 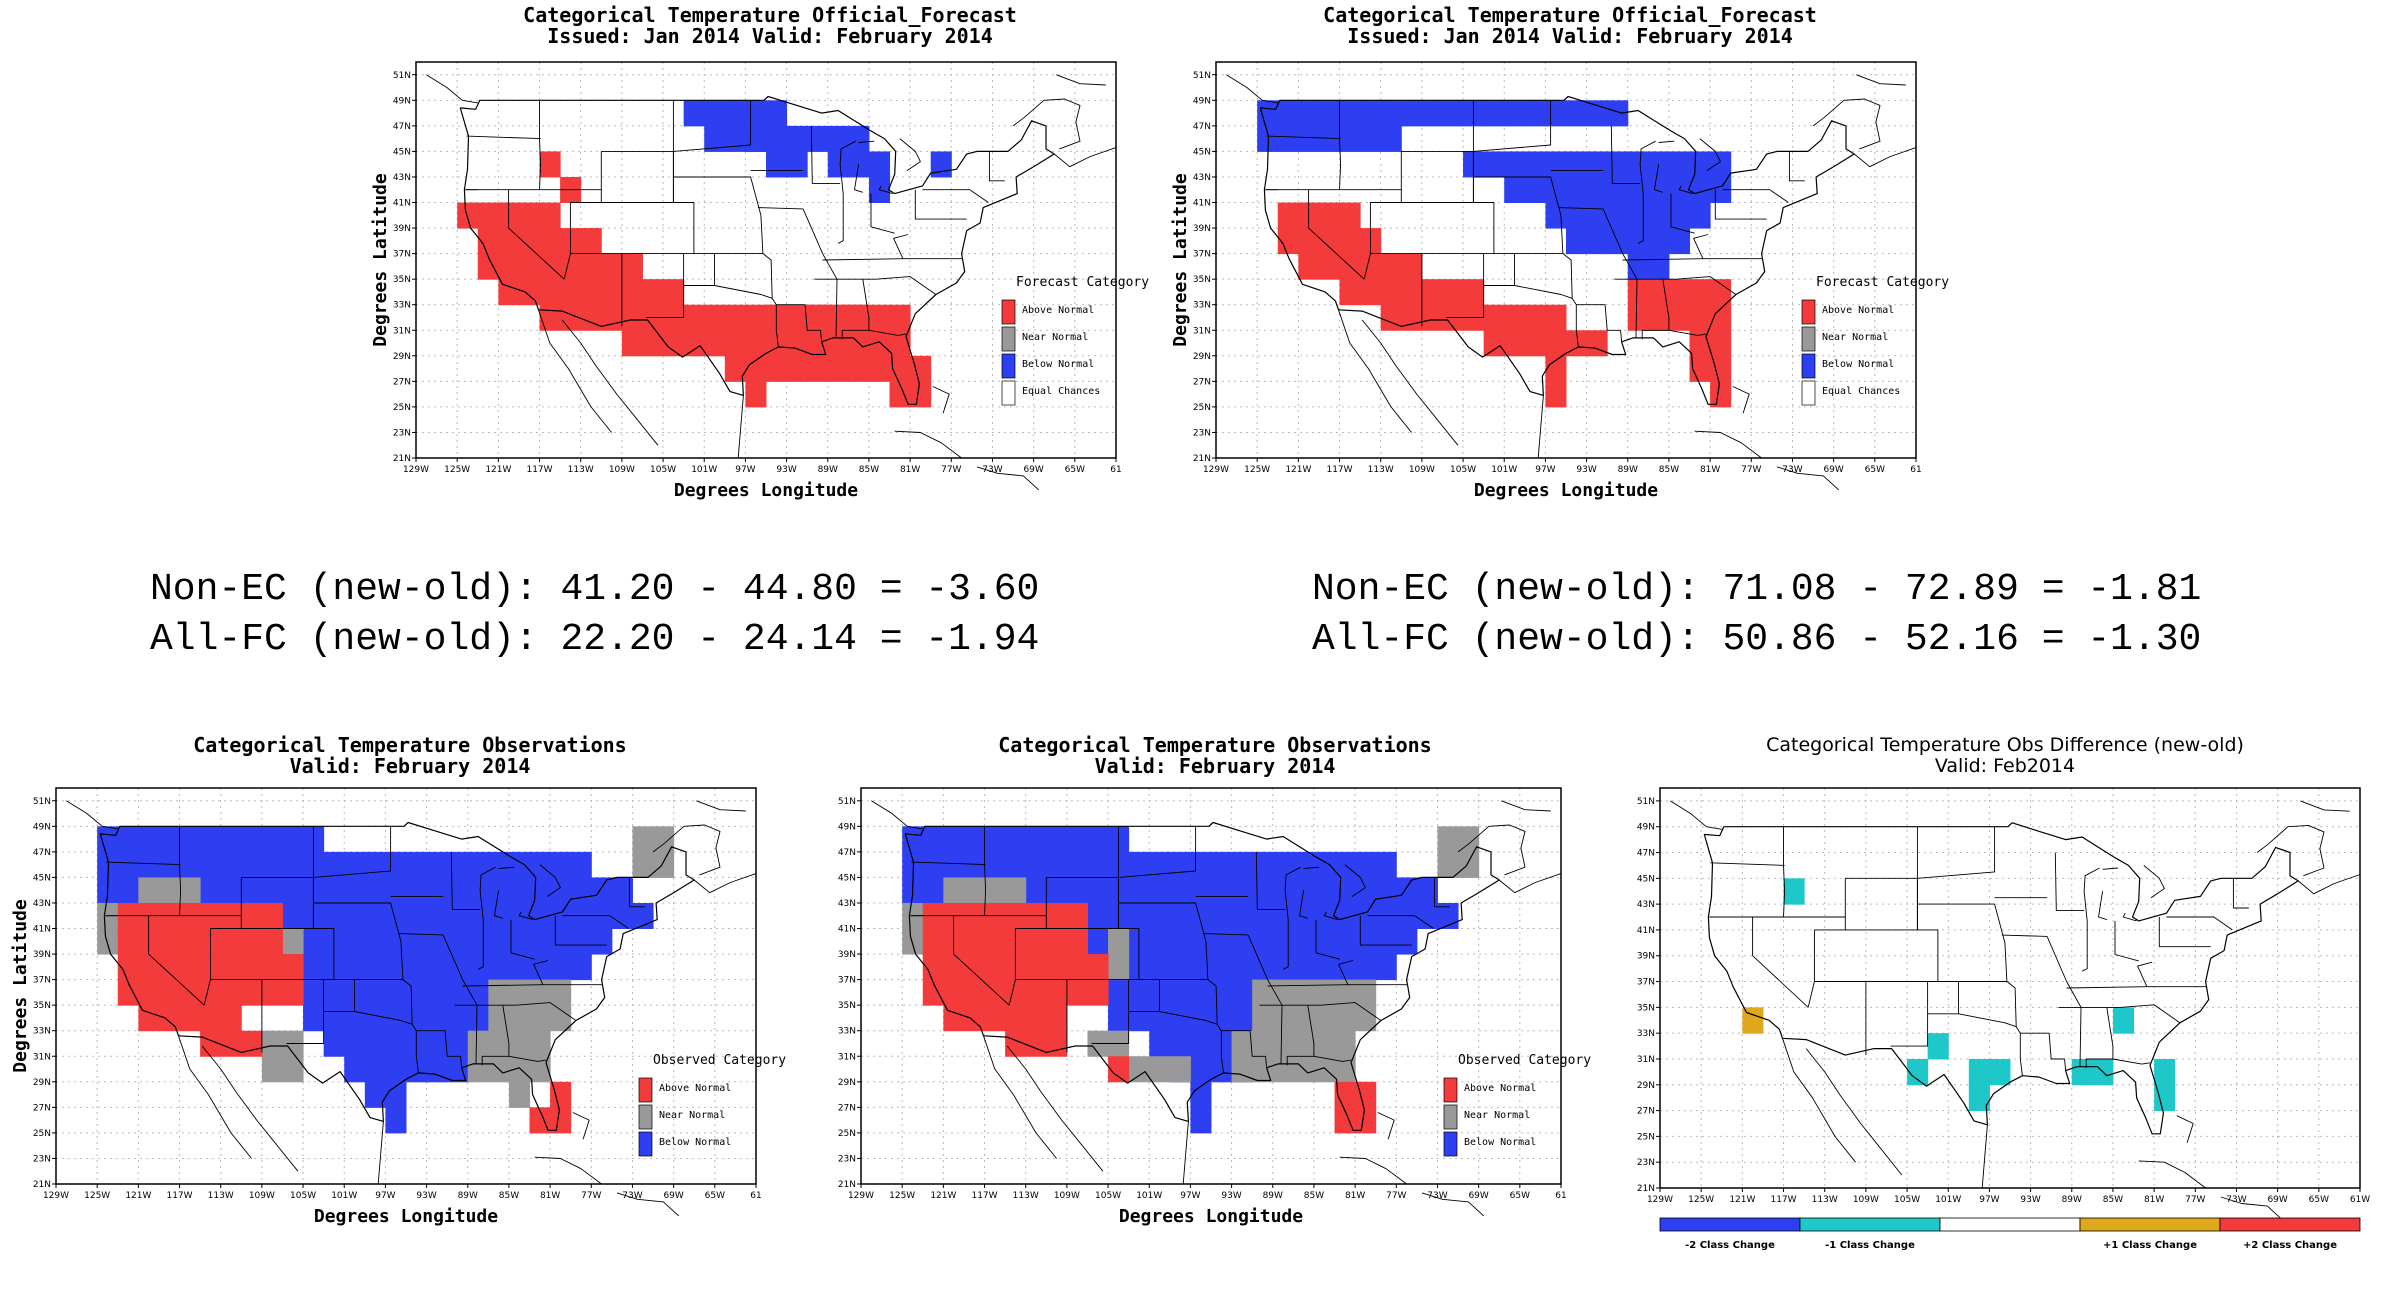 I want to click on legend-title: Forecast Category, so click(x=1082, y=282).